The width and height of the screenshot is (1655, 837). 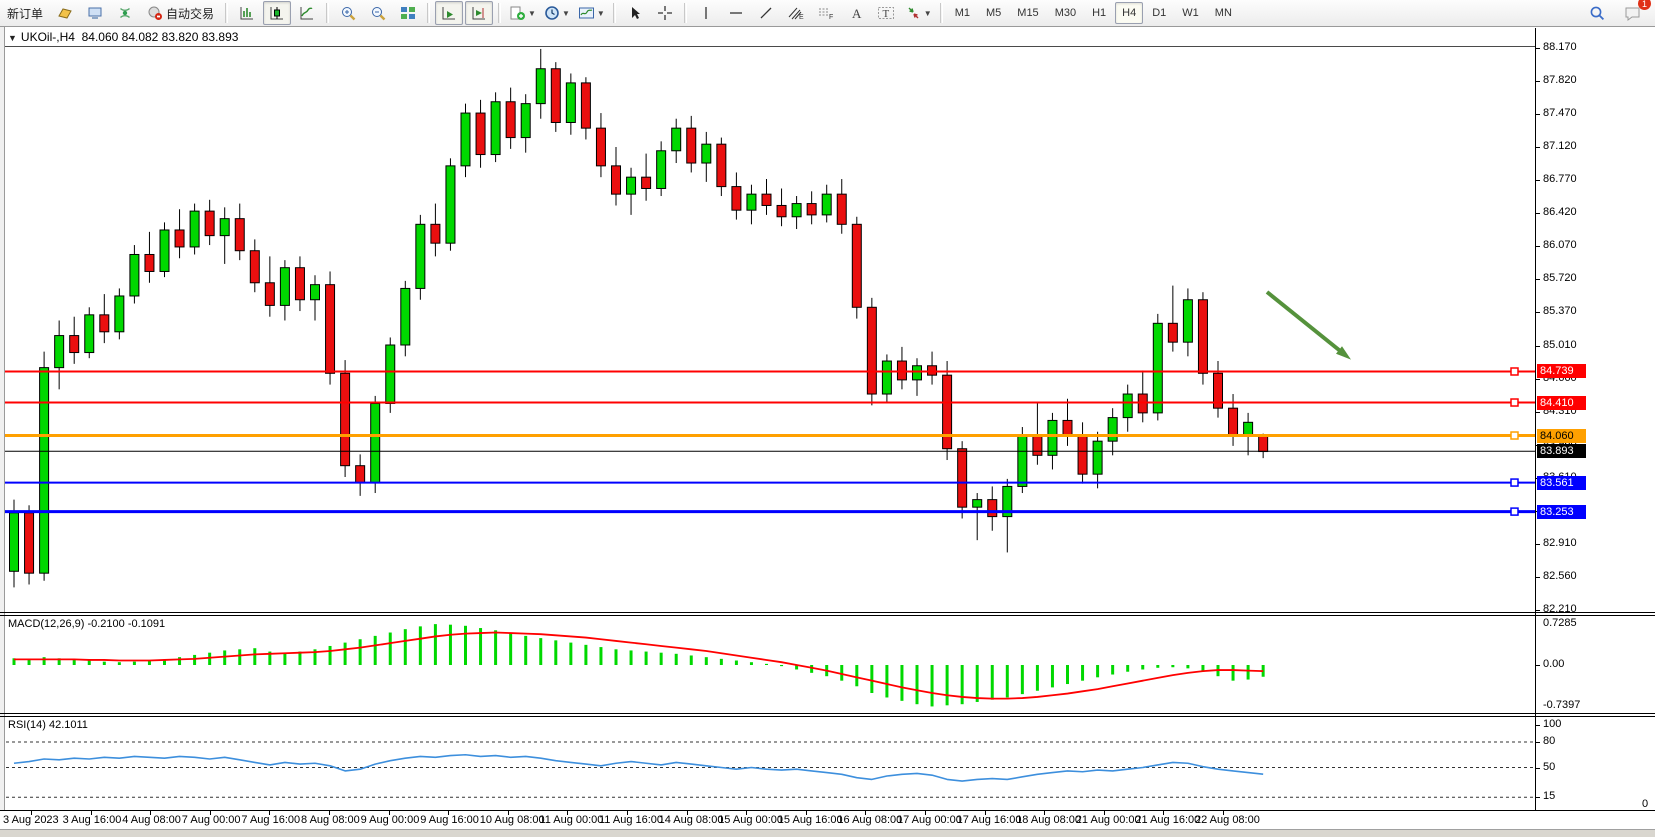 What do you see at coordinates (1561, 451) in the screenshot?
I see `level-price-label: 83.893` at bounding box center [1561, 451].